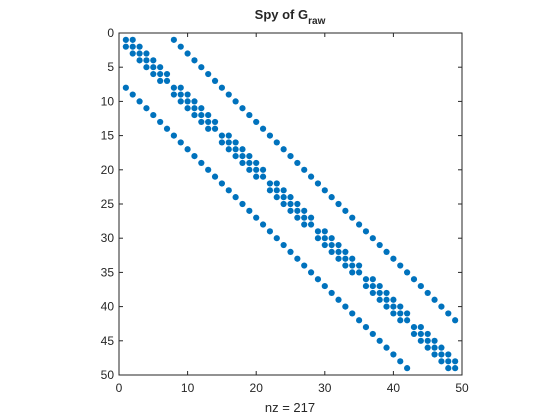  I want to click on x-tick-label: 20, so click(257, 388).